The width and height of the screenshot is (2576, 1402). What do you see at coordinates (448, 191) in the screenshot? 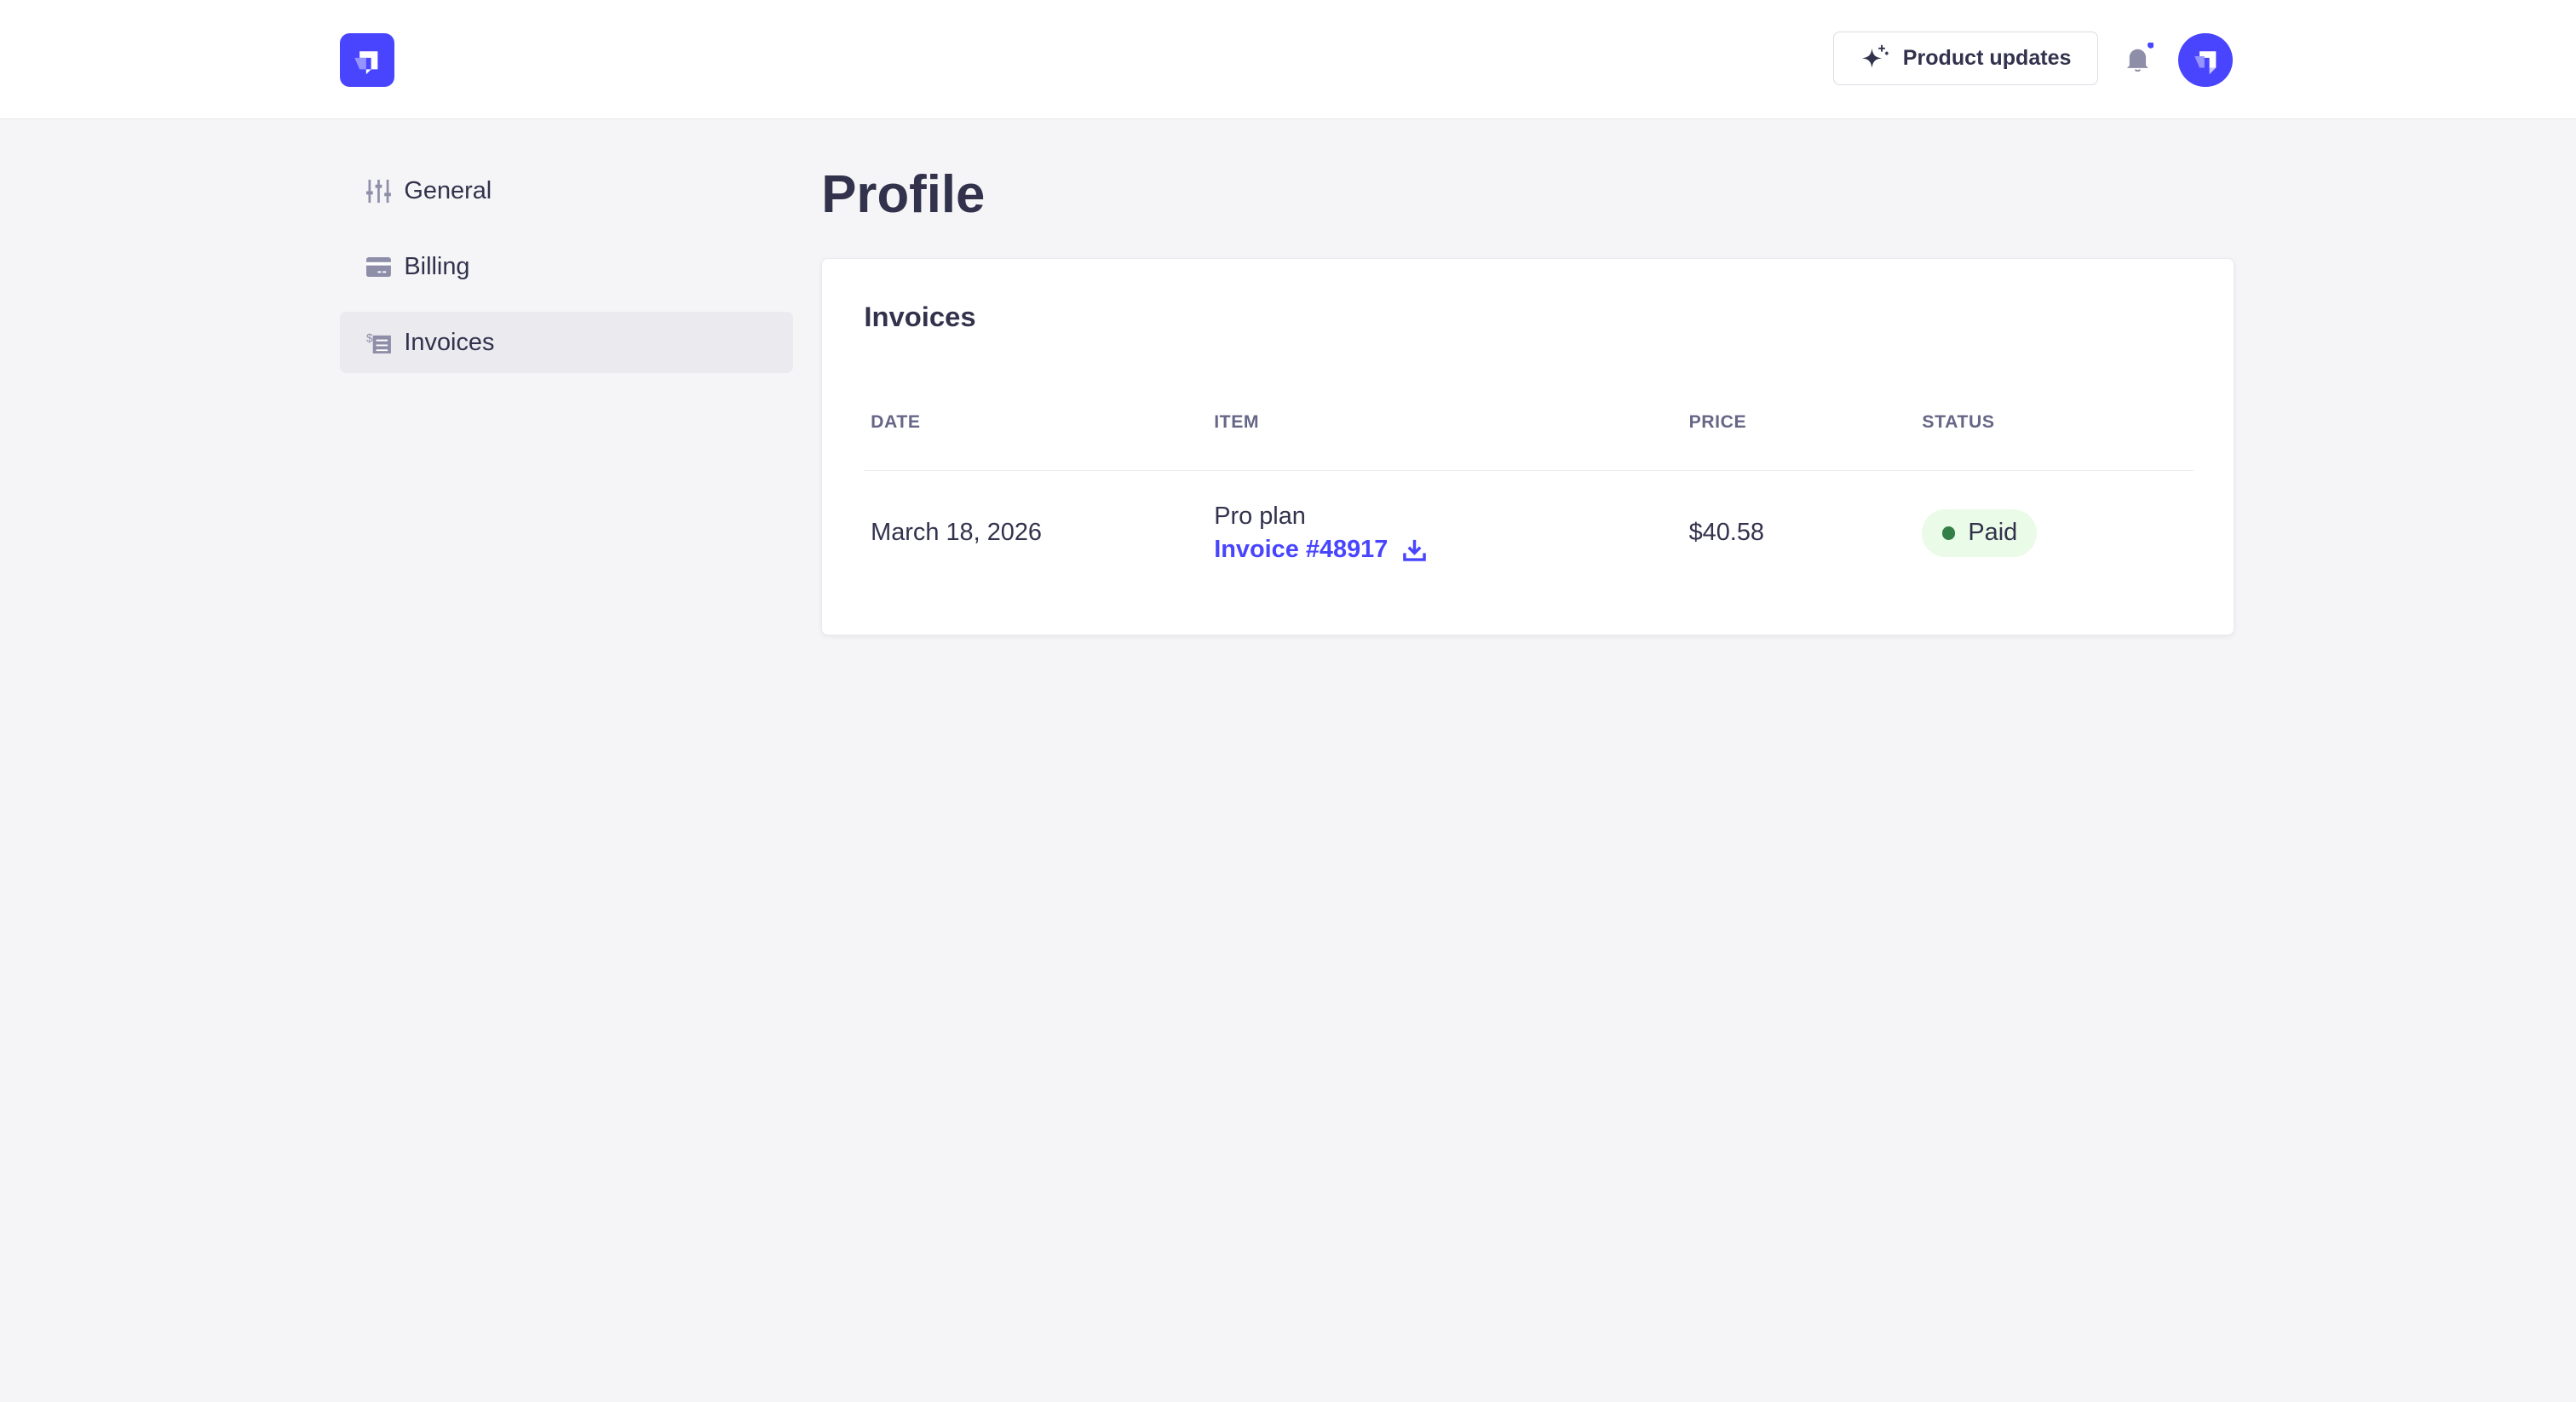
I see `sidebar-item-label: General` at bounding box center [448, 191].